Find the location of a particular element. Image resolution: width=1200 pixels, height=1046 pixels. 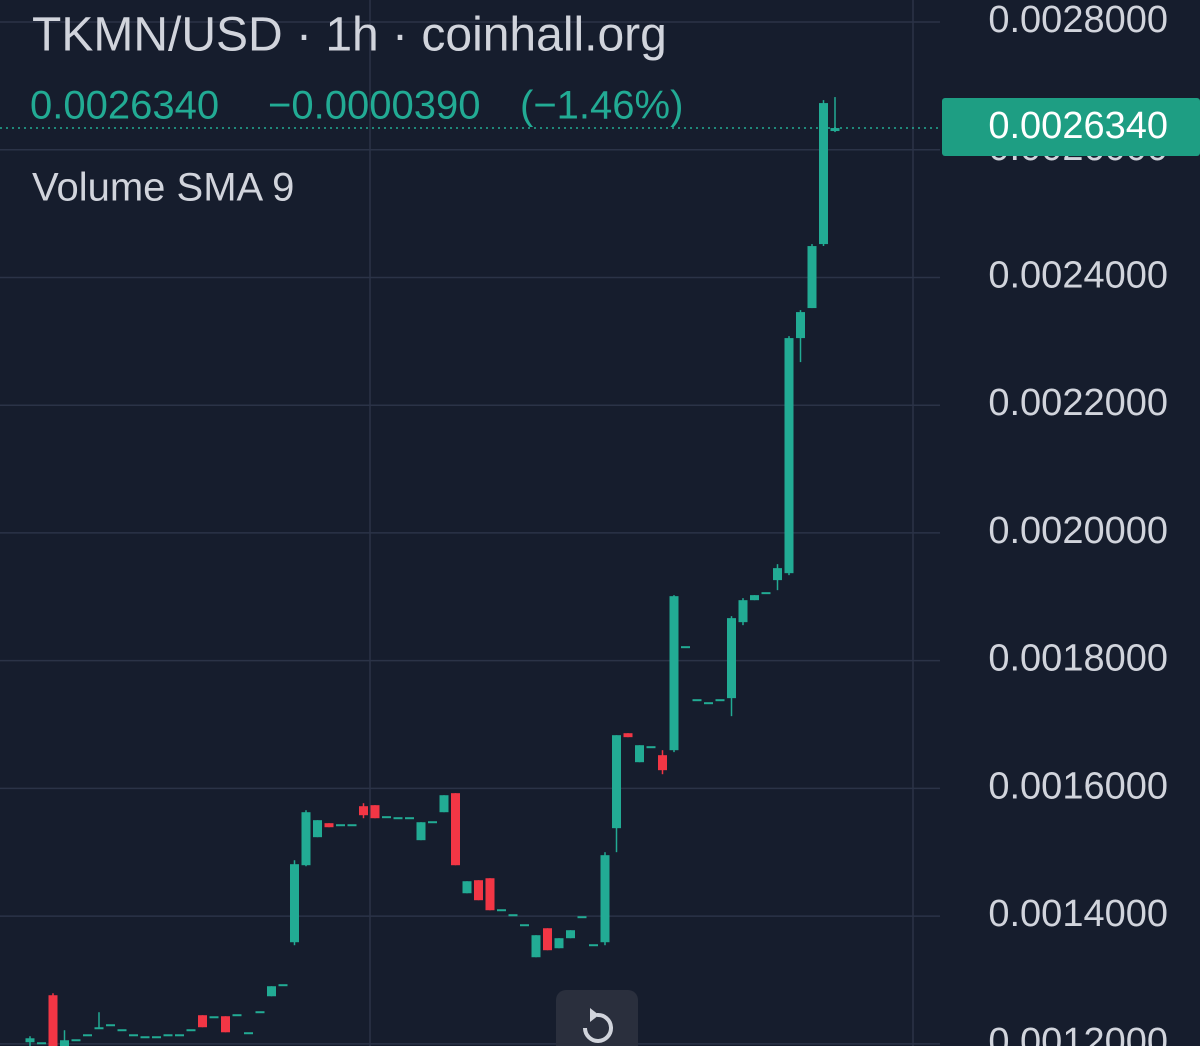

price-change: −0.0000390 is located at coordinates (374, 106).